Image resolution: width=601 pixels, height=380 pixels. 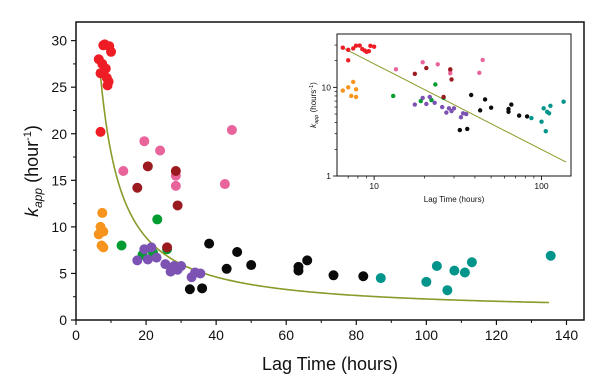 I want to click on inset-y-axis-title-subscript: app, so click(x=317, y=119).